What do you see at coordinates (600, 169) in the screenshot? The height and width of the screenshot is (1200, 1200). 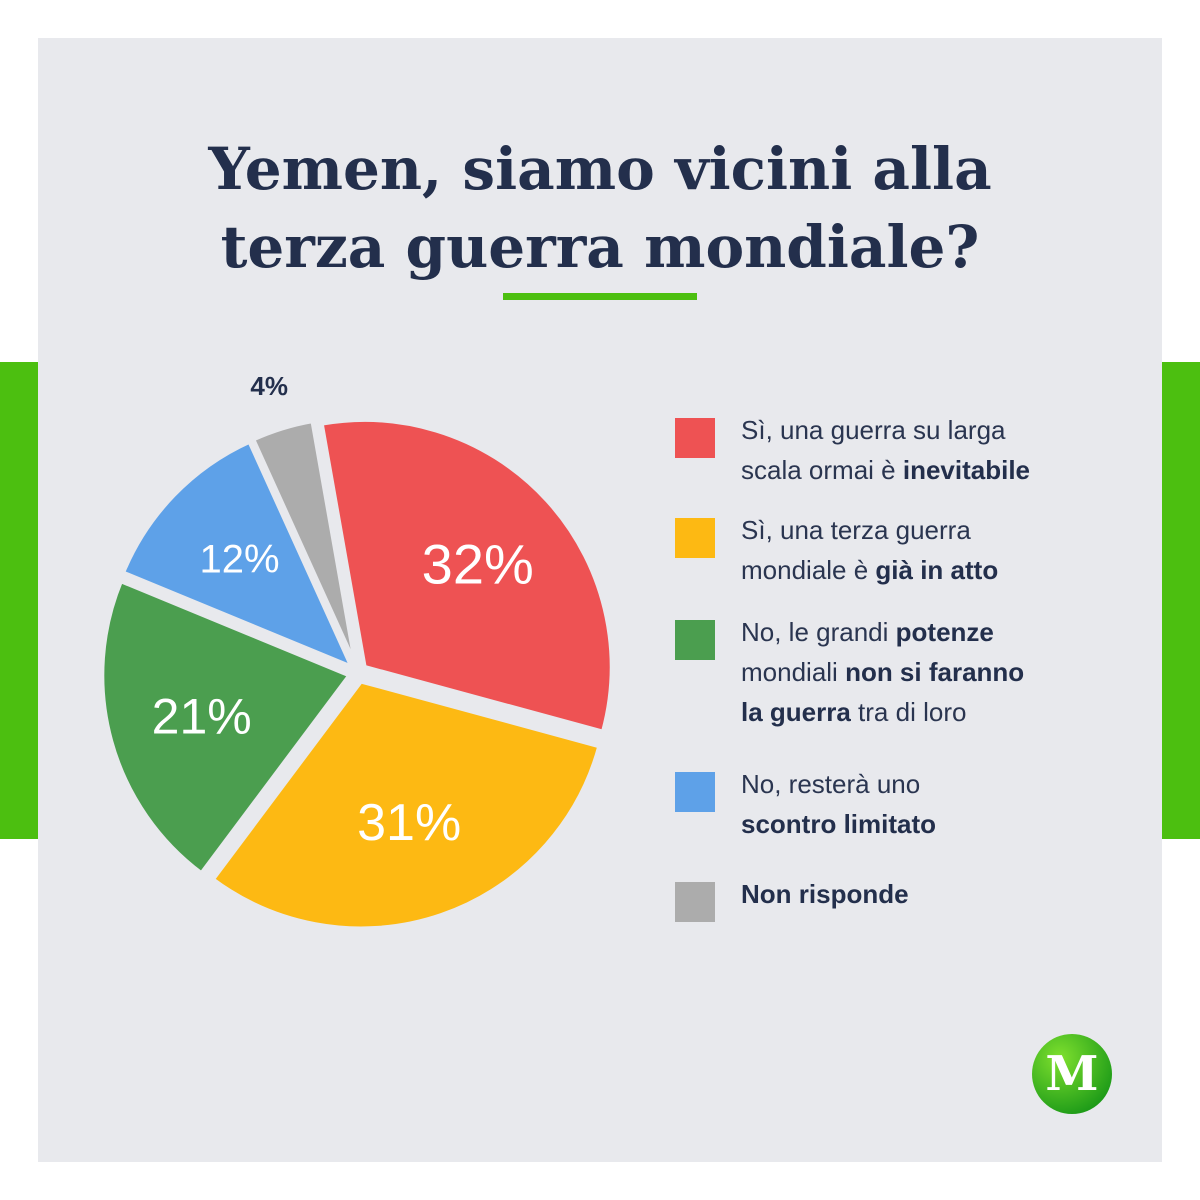 I see `chart-title-line-1: Yemen, siamo vicini alla` at bounding box center [600, 169].